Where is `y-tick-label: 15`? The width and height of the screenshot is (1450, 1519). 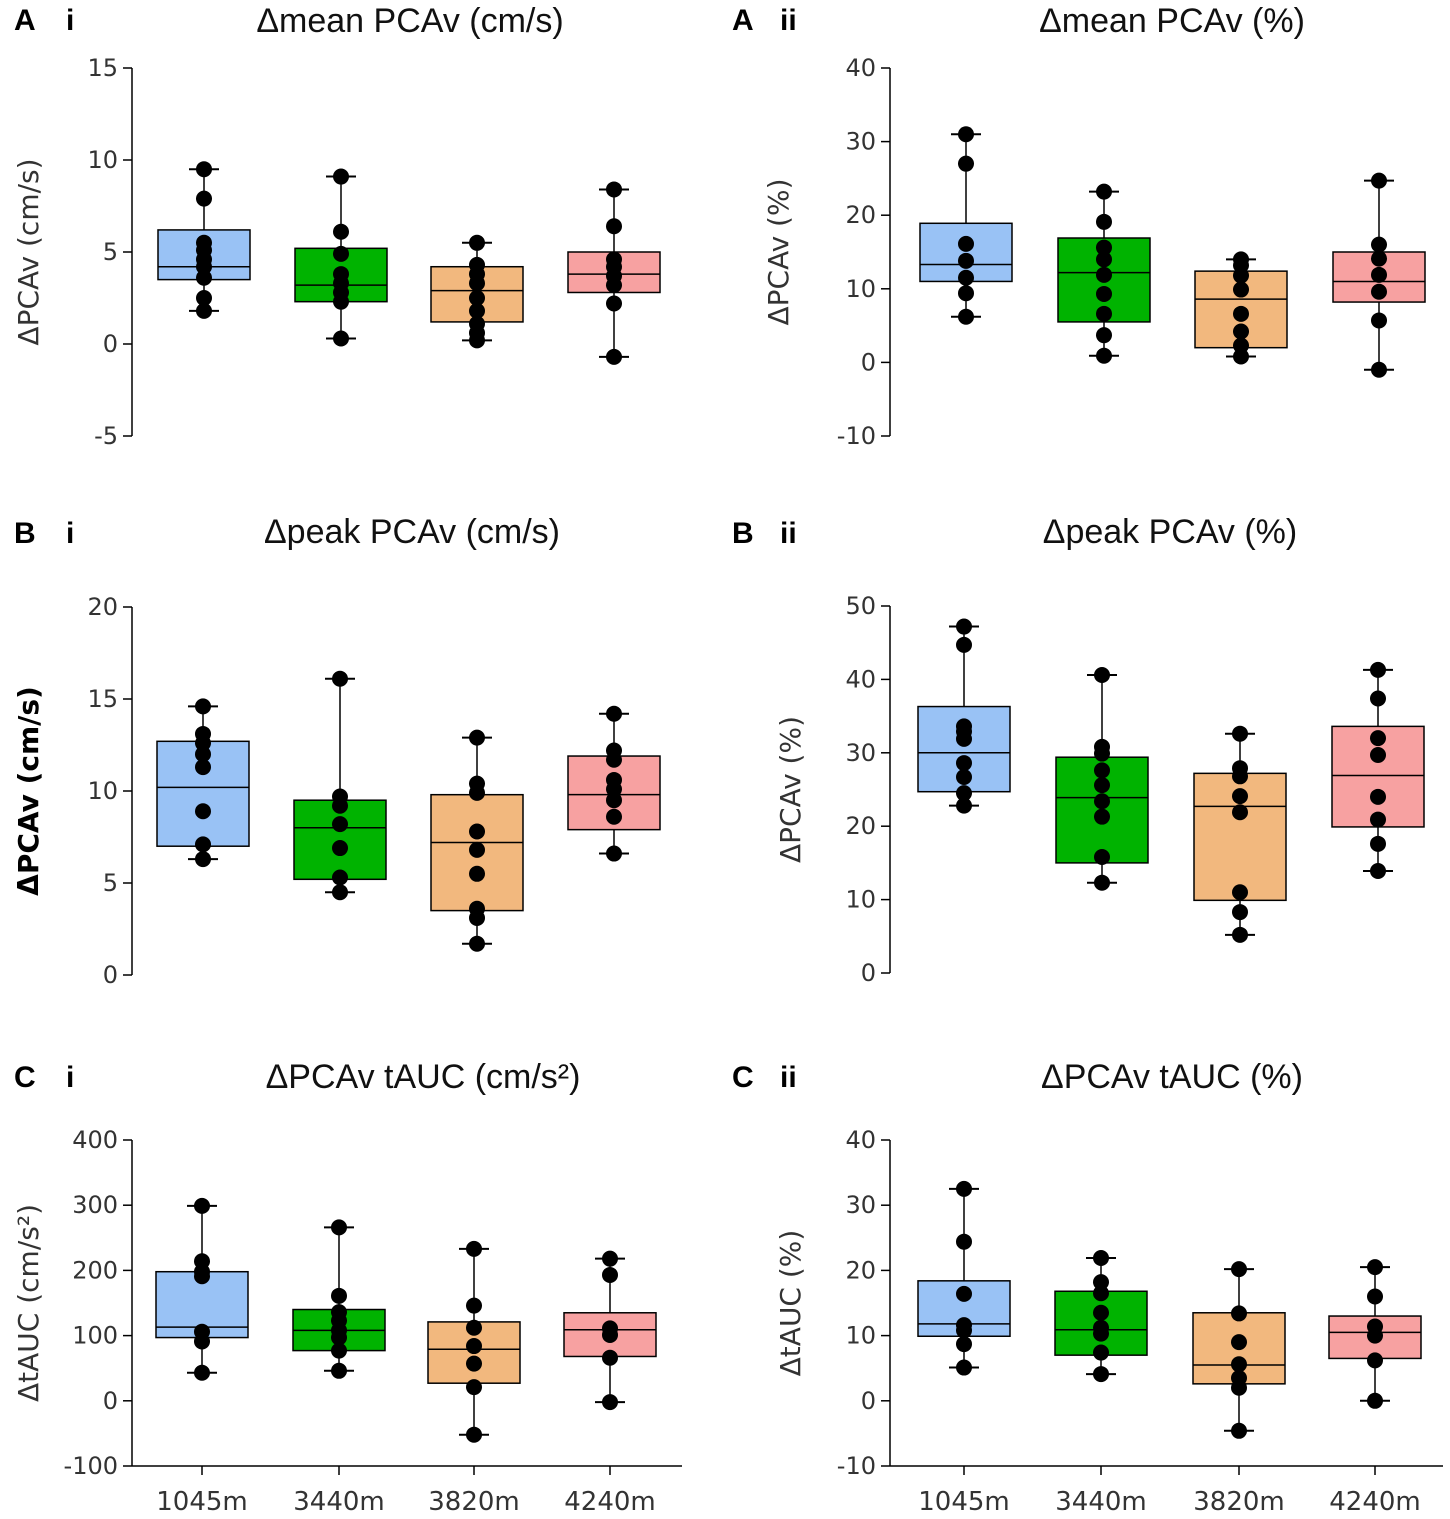 y-tick-label: 15 is located at coordinates (102, 699).